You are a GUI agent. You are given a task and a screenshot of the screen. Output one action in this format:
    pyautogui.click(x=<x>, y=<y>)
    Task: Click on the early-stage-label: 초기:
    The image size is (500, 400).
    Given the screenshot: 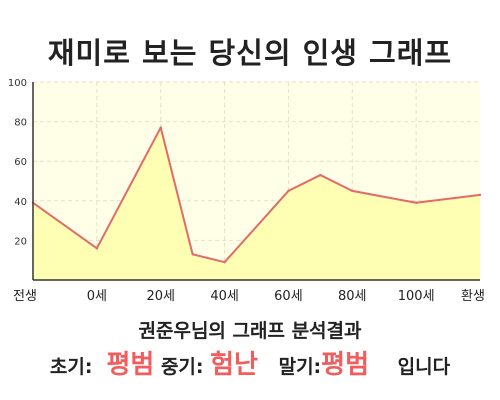 What is the action you would take?
    pyautogui.click(x=71, y=367)
    